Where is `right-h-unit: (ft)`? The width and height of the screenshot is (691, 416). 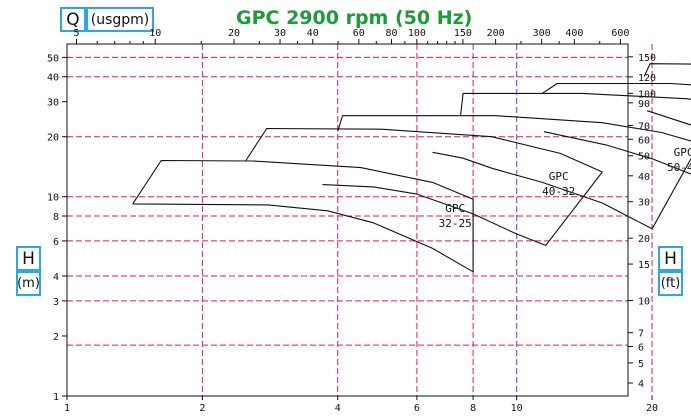
right-h-unit: (ft) is located at coordinates (670, 283).